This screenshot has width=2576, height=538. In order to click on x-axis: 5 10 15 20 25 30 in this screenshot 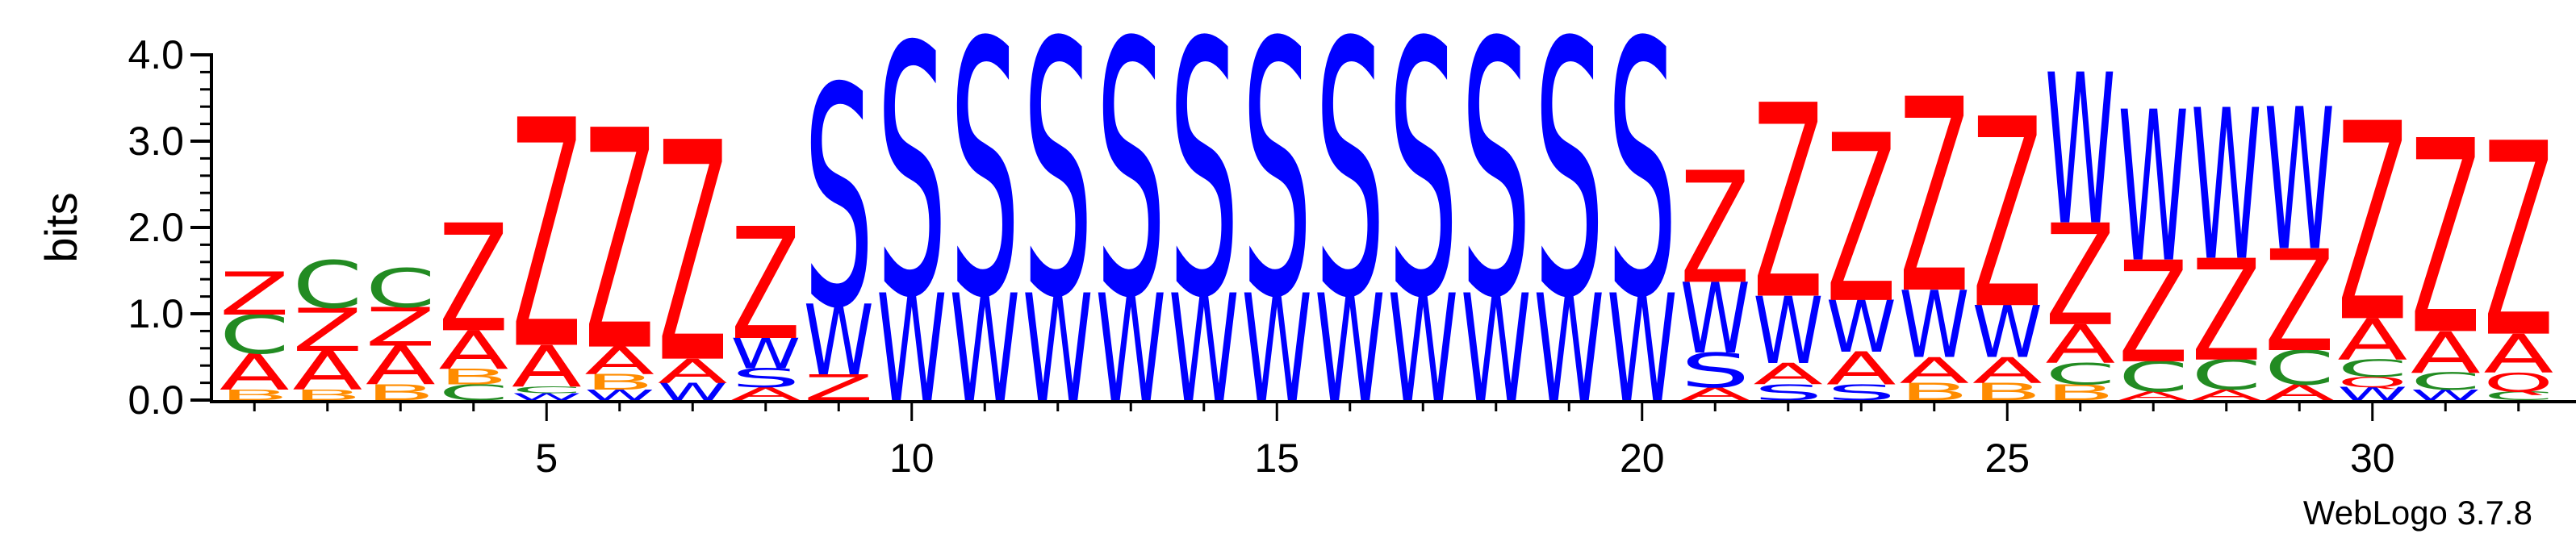, I will do `click(1393, 440)`.